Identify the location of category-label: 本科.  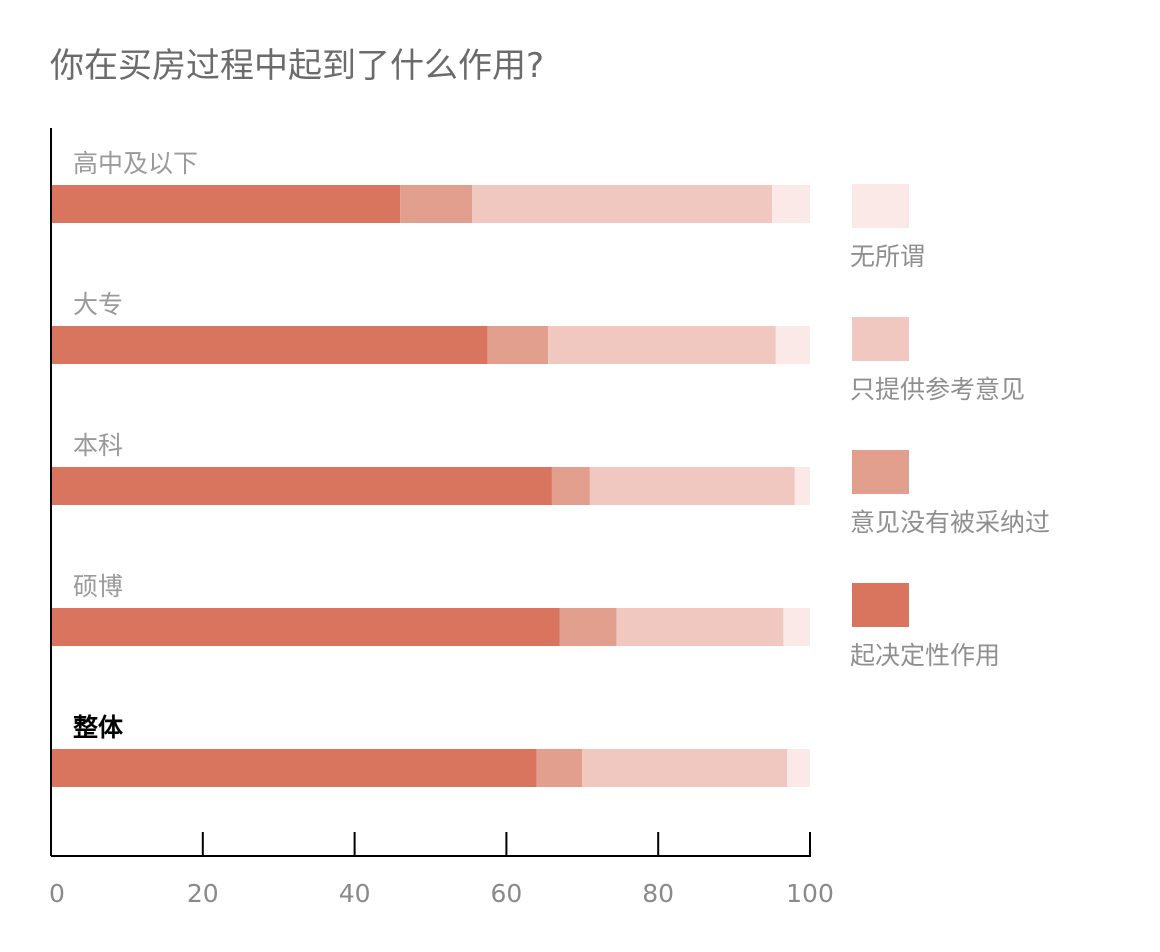
(98, 445).